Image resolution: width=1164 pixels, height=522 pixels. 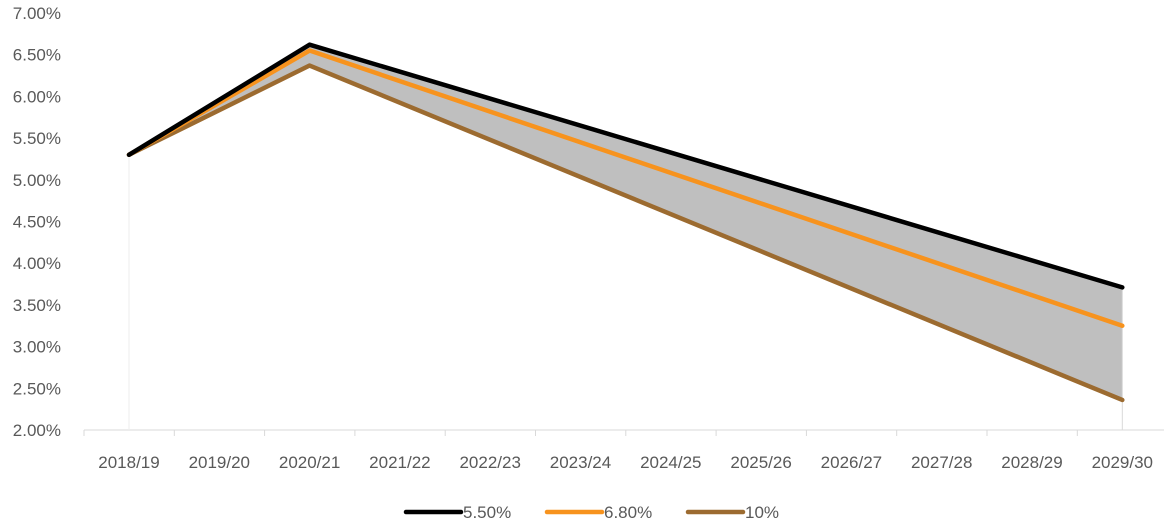 What do you see at coordinates (37, 430) in the screenshot?
I see `y-tick-label: 2.00%` at bounding box center [37, 430].